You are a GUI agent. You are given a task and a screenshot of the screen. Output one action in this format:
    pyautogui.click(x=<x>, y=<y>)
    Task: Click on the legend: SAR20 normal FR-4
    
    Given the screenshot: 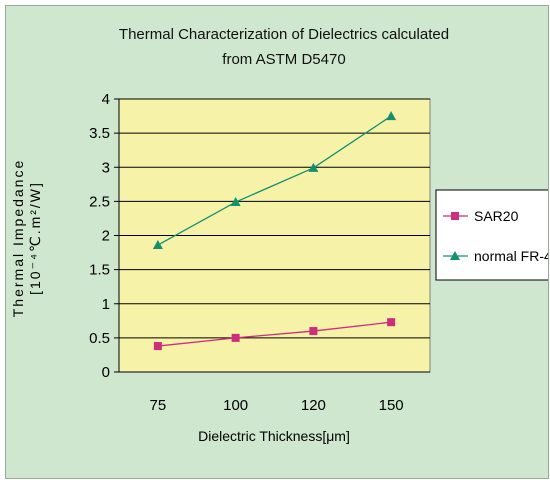 What is the action you would take?
    pyautogui.click(x=492, y=235)
    